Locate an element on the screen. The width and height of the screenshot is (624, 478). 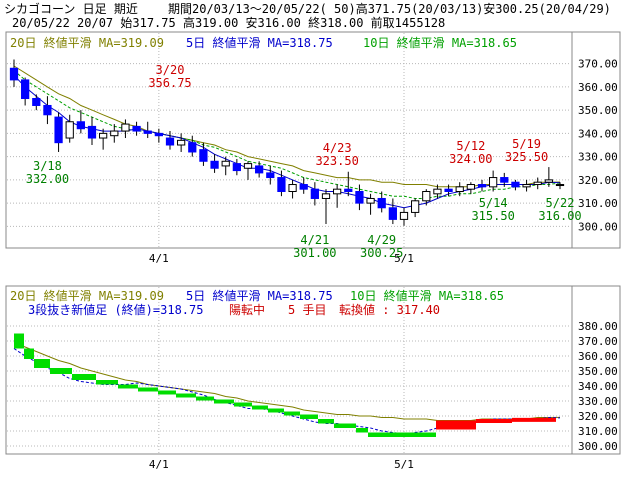
legend-ma5: 5日 終値平滑 MA=318.75 is located at coordinates (259, 42).